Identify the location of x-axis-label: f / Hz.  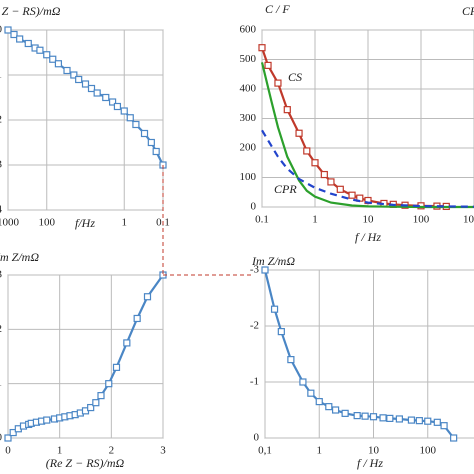
(370, 463).